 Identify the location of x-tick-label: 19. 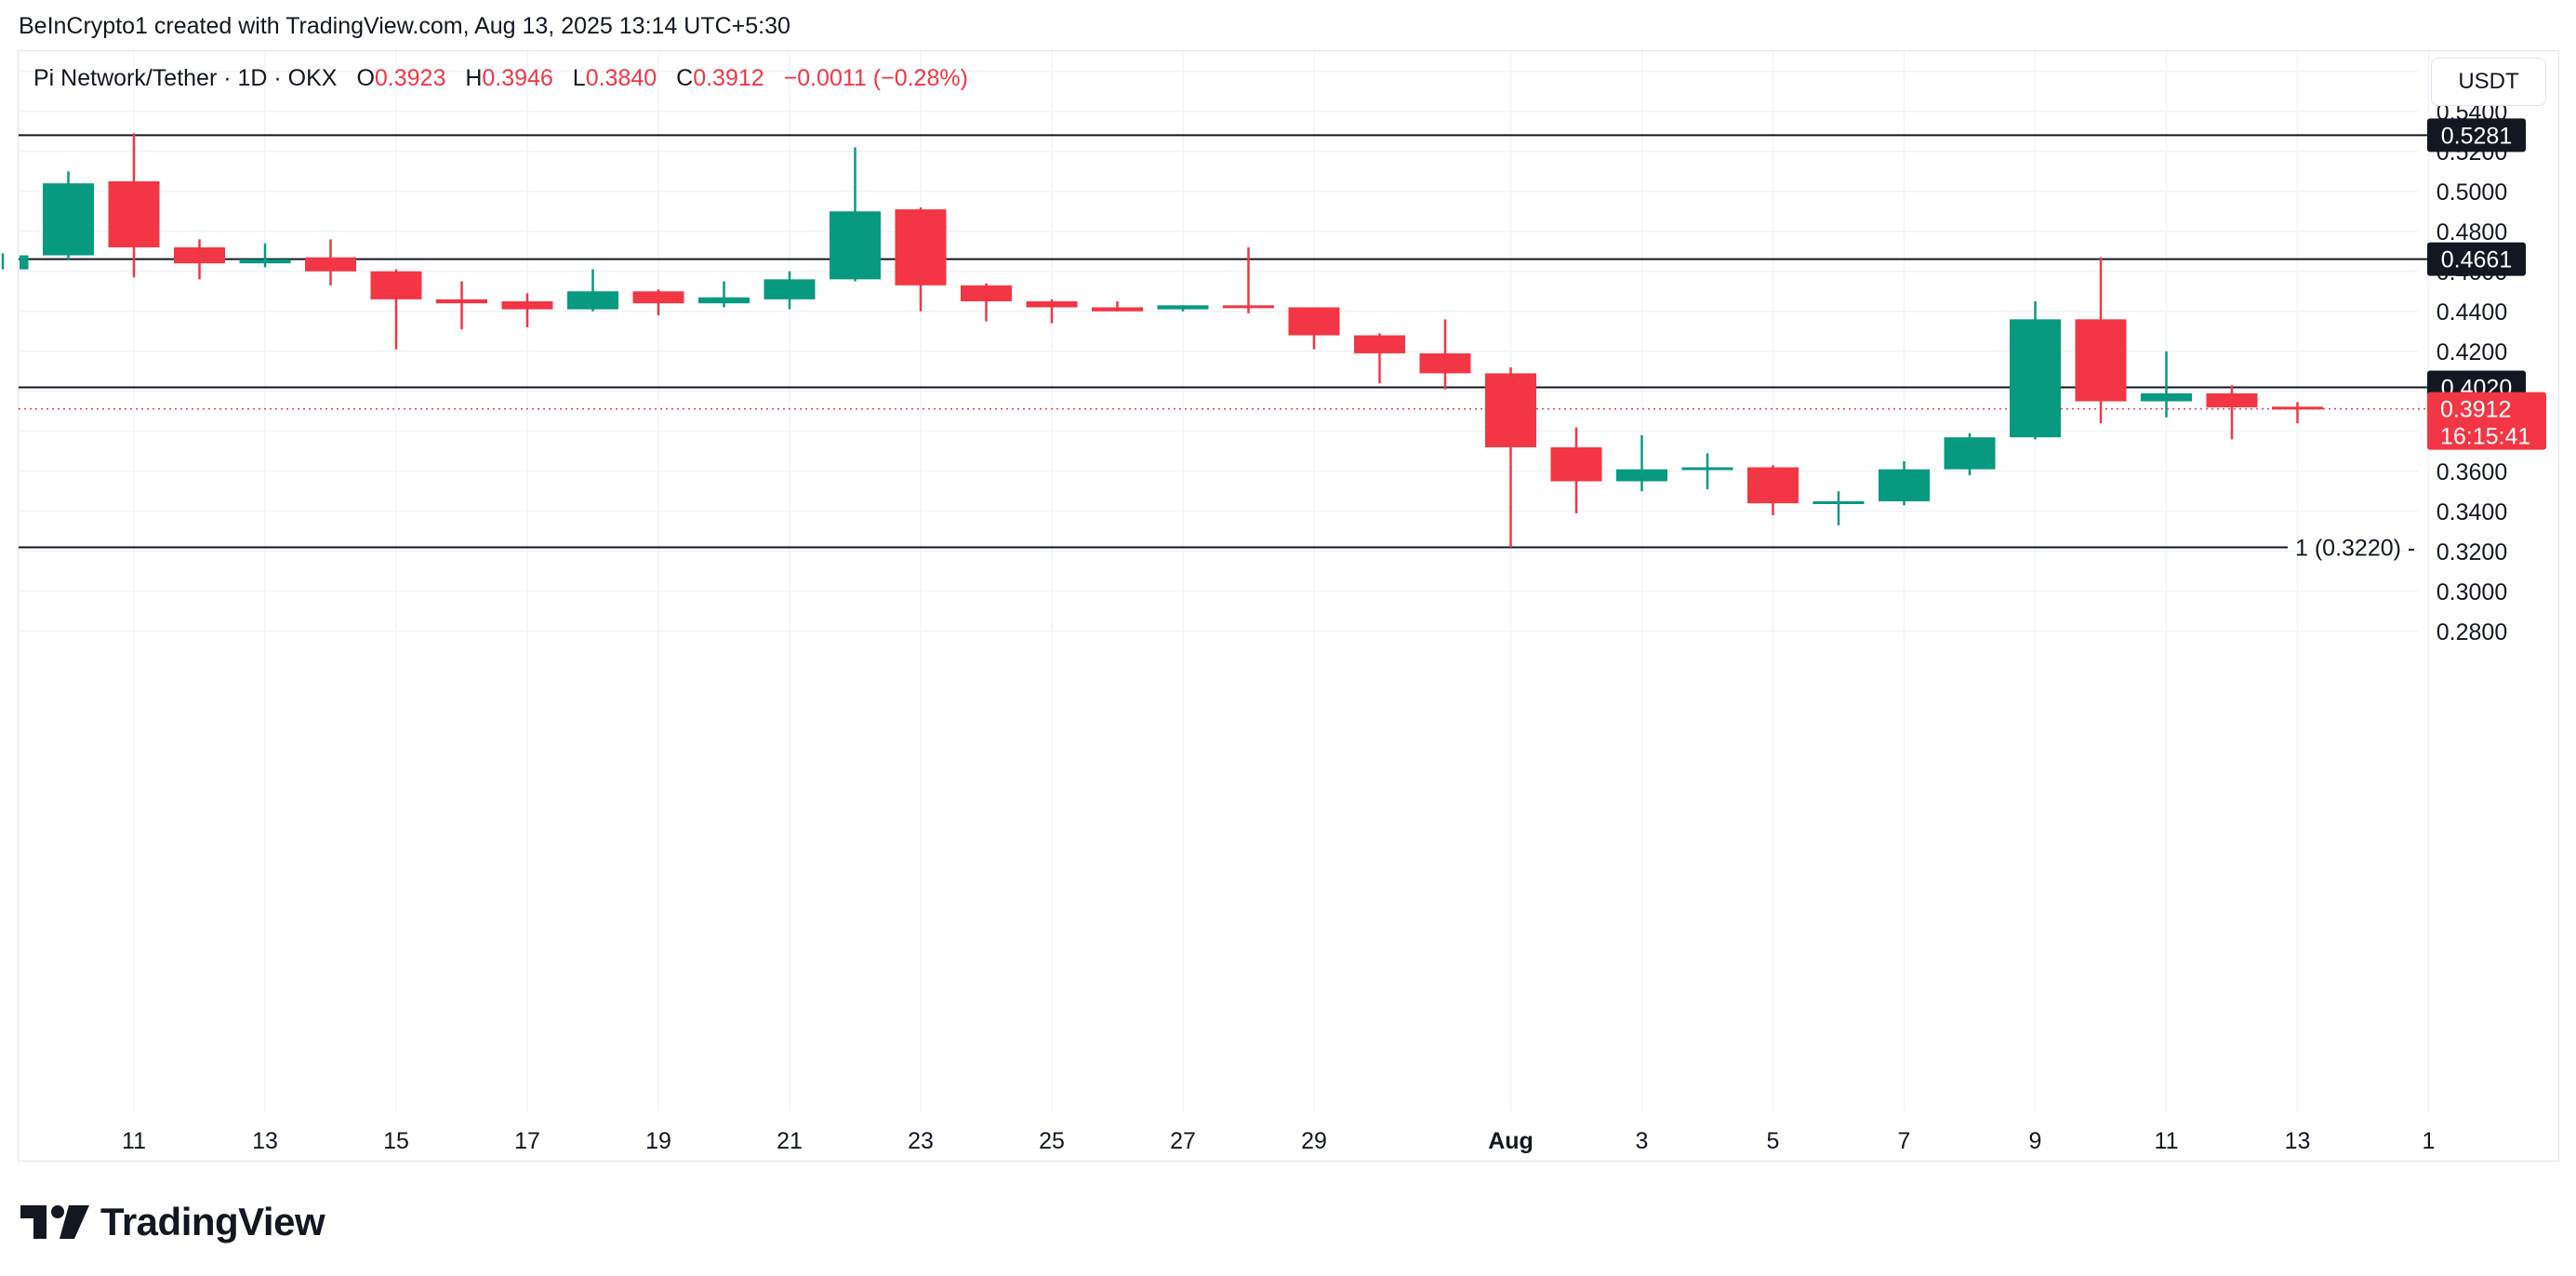
(658, 1141).